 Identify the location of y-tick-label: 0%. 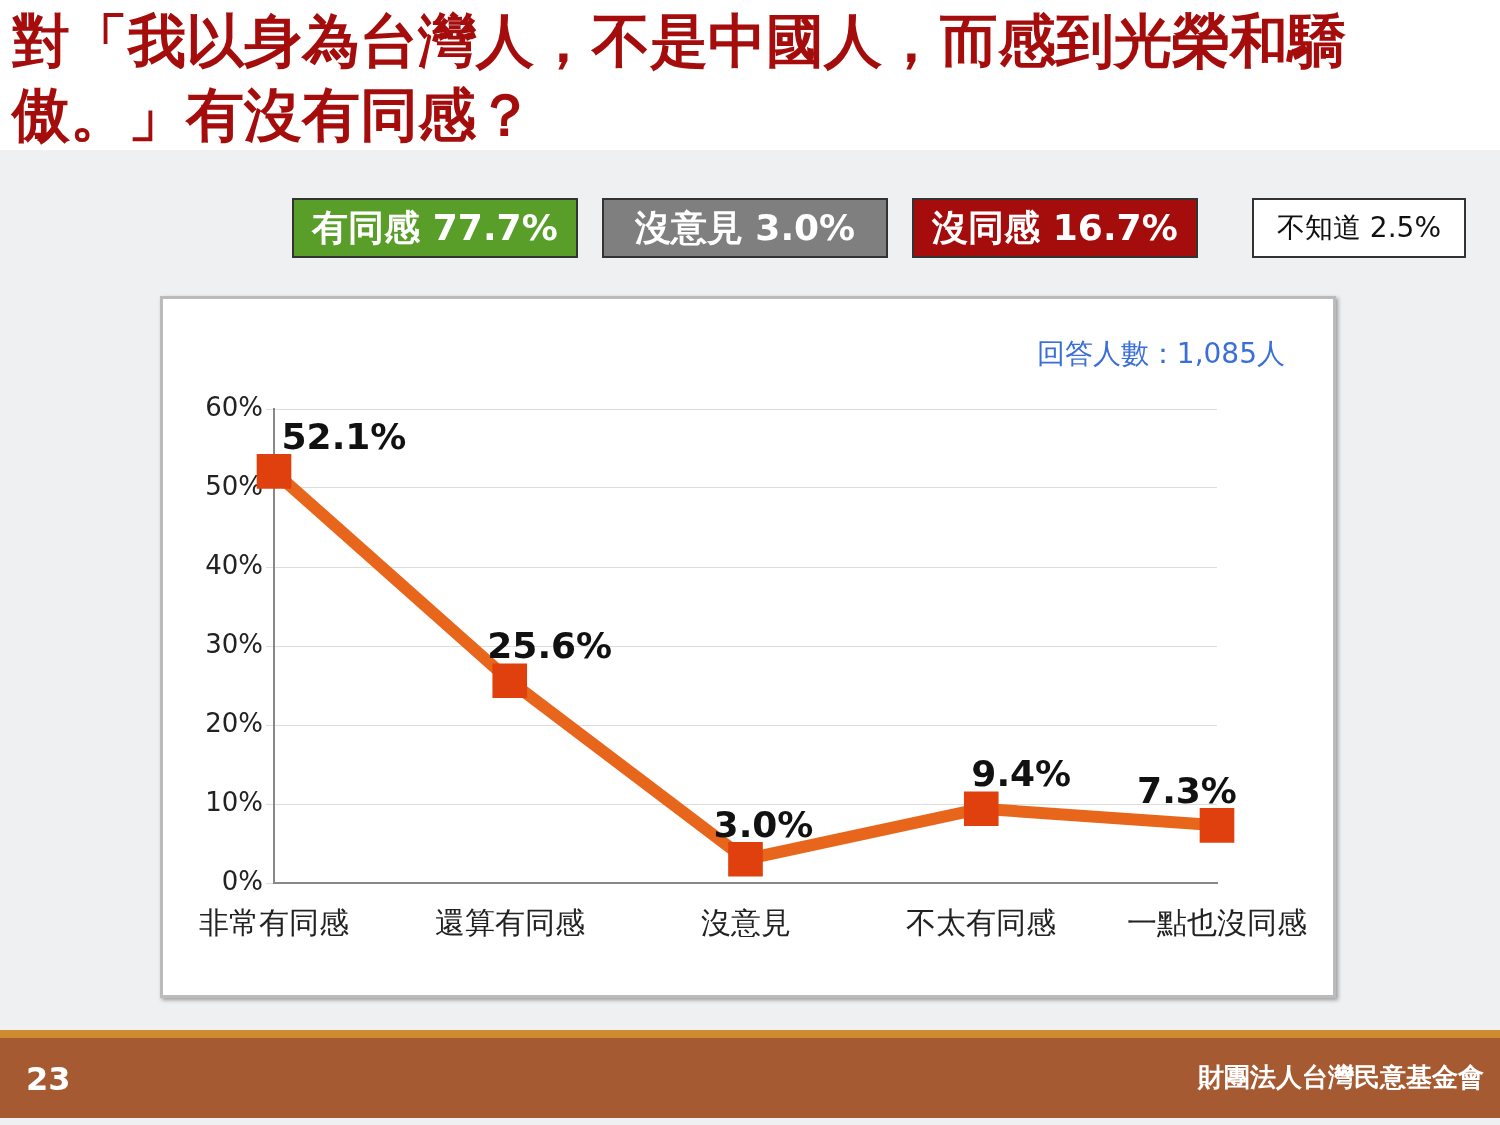
(242, 880).